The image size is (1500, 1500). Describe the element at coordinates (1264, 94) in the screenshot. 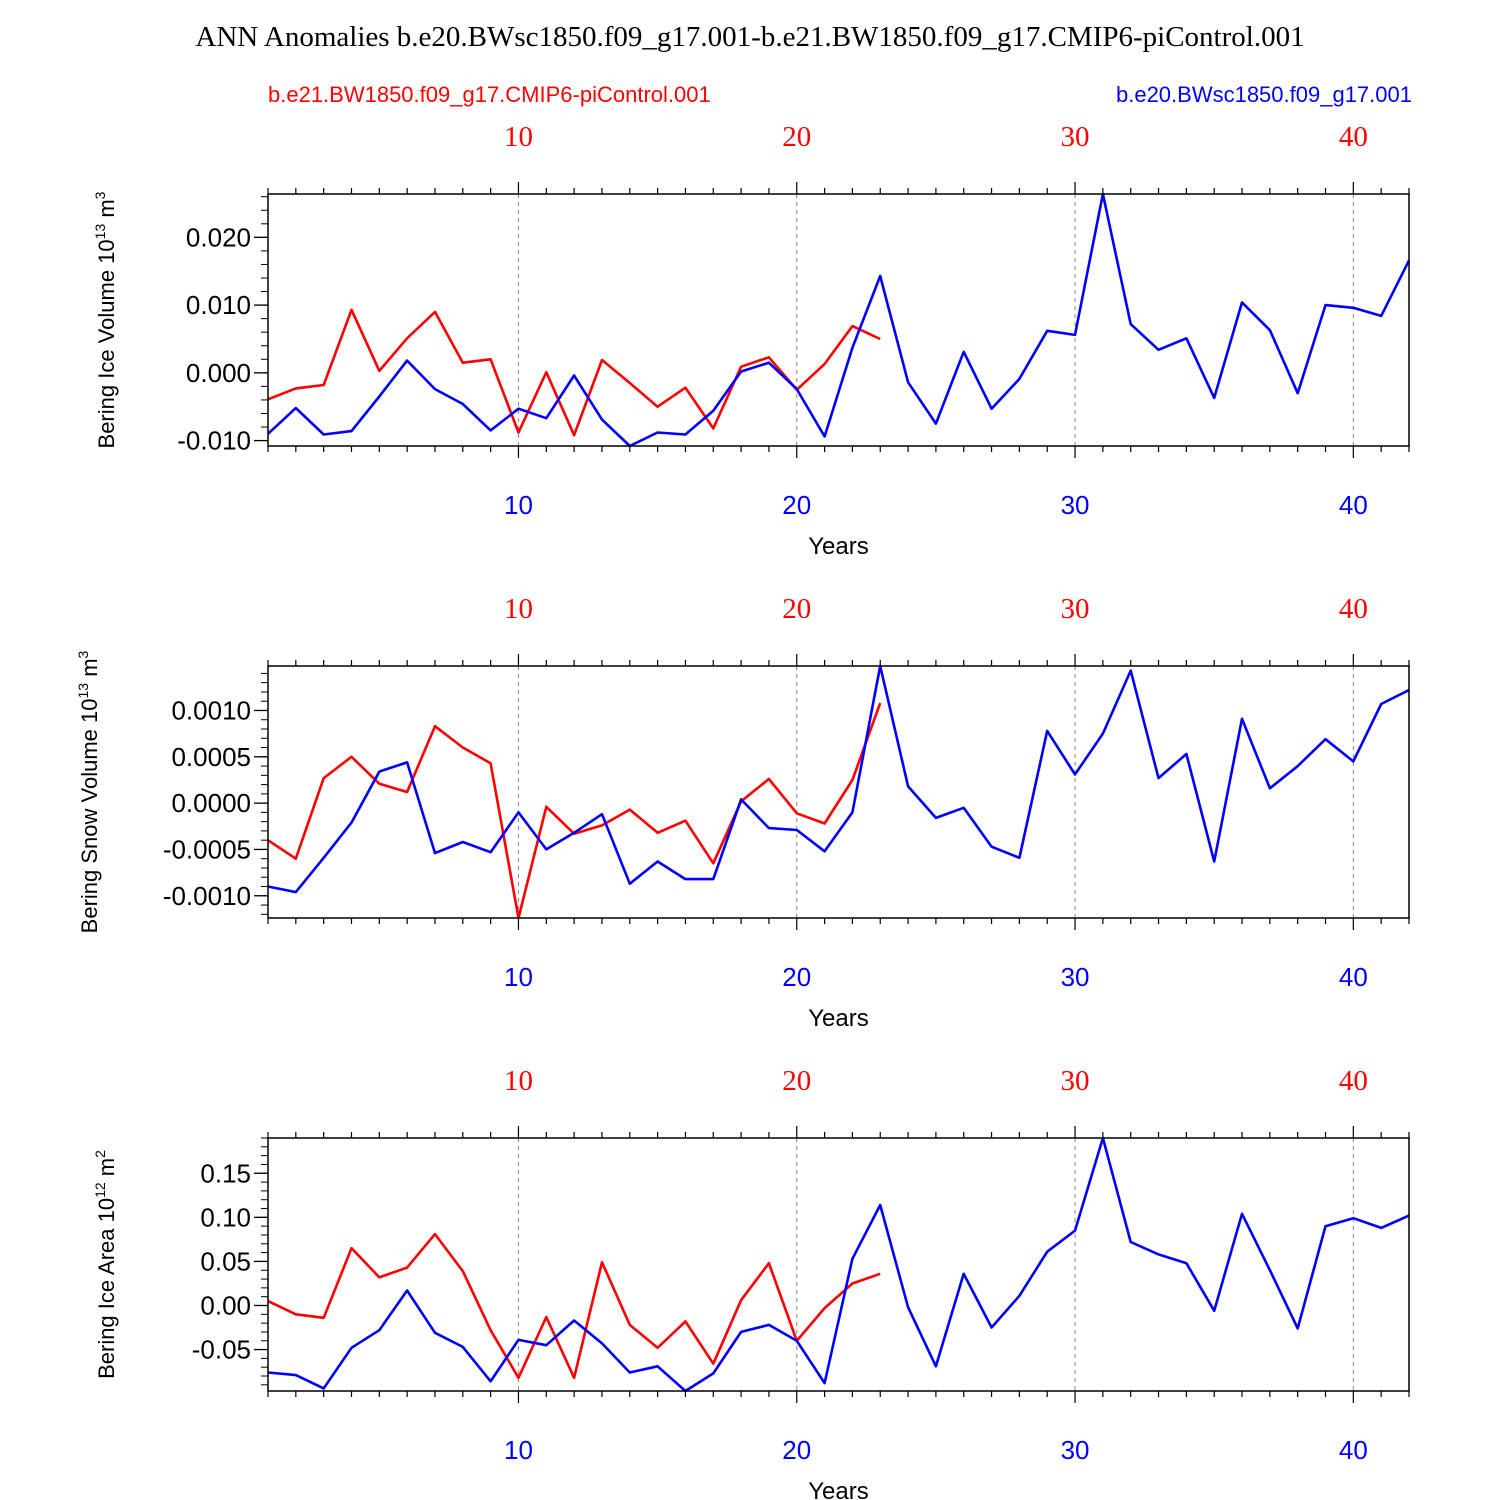

I see `legend-right-label: b.e20.BWsc1850.f09_g17.001` at that location.